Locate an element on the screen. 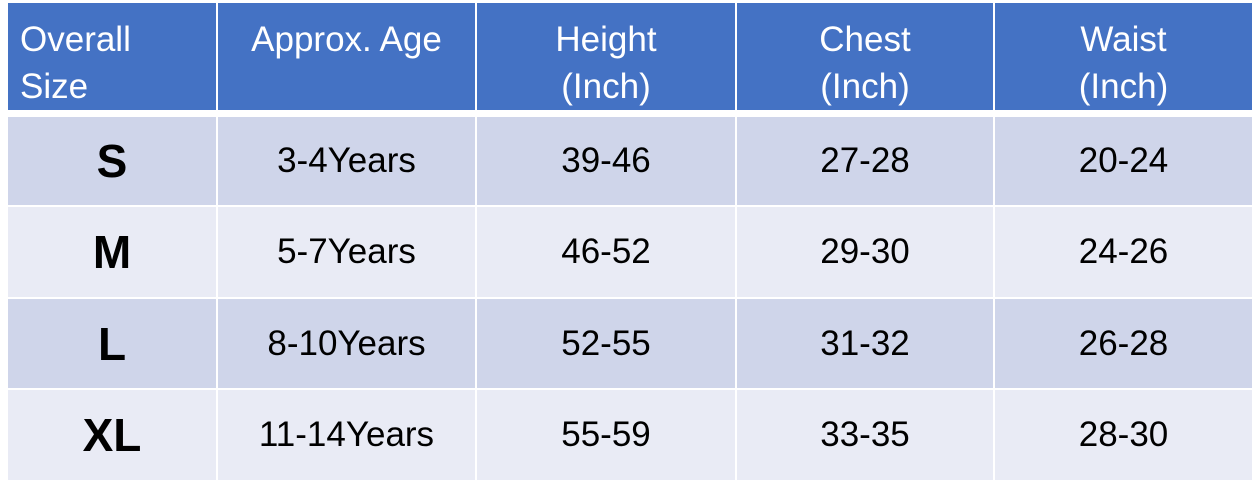 This screenshot has height=485, width=1257. size-cell: M is located at coordinates (112, 252).